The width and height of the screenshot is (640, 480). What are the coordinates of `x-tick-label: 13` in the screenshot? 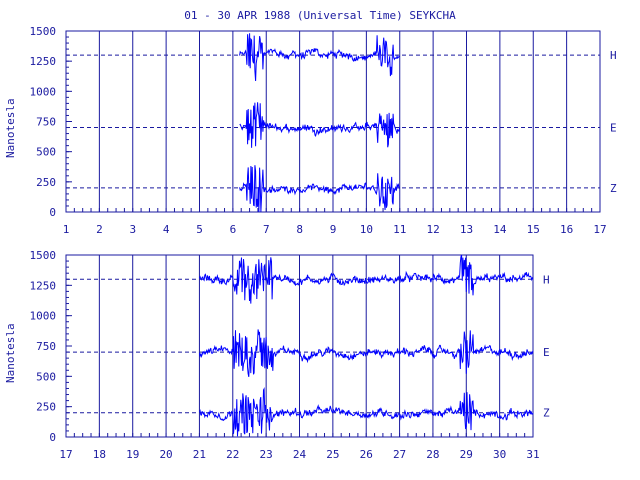 It's located at (466, 229).